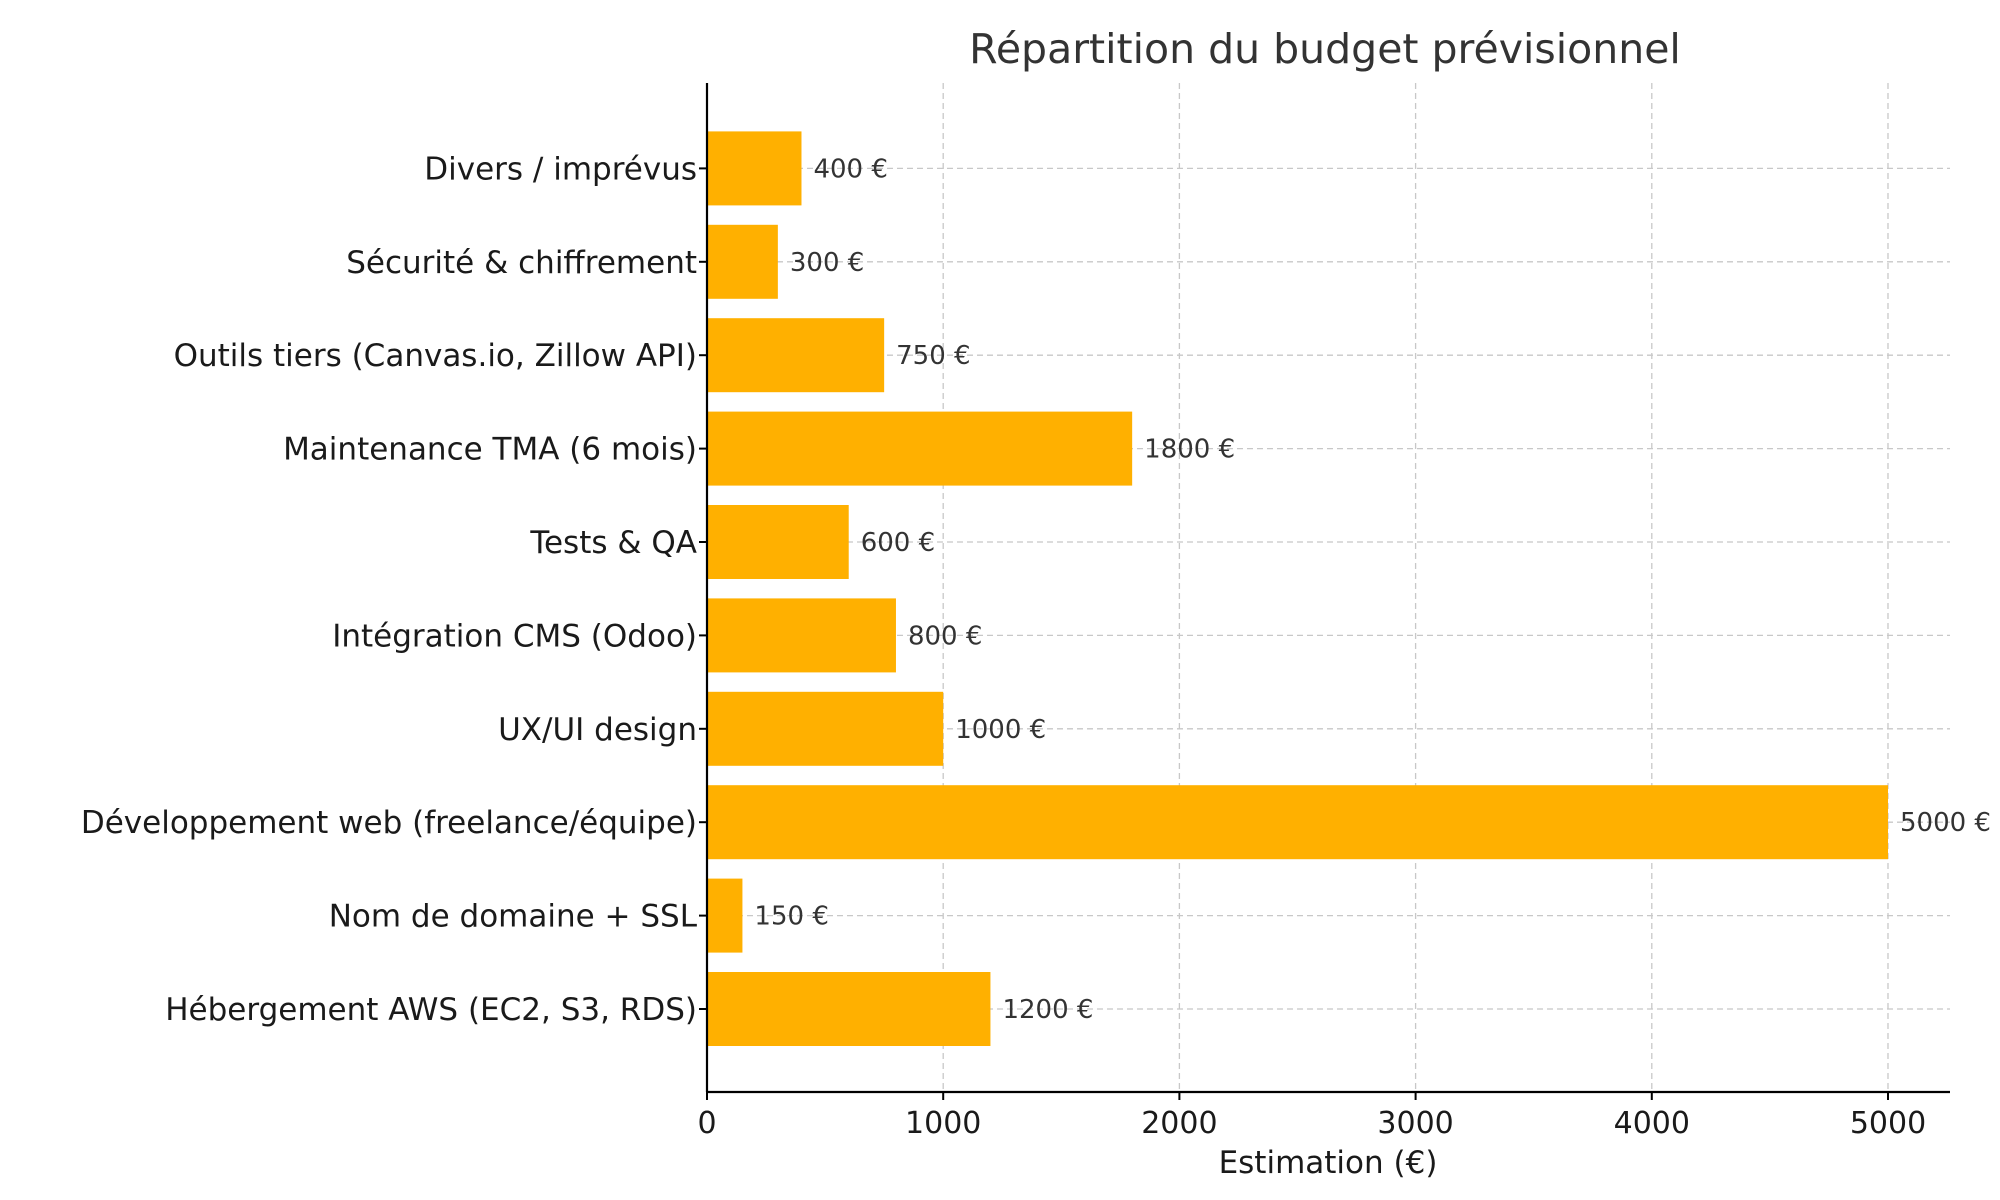  Describe the element at coordinates (791, 917) in the screenshot. I see `bar-value-label: 150 €` at that location.